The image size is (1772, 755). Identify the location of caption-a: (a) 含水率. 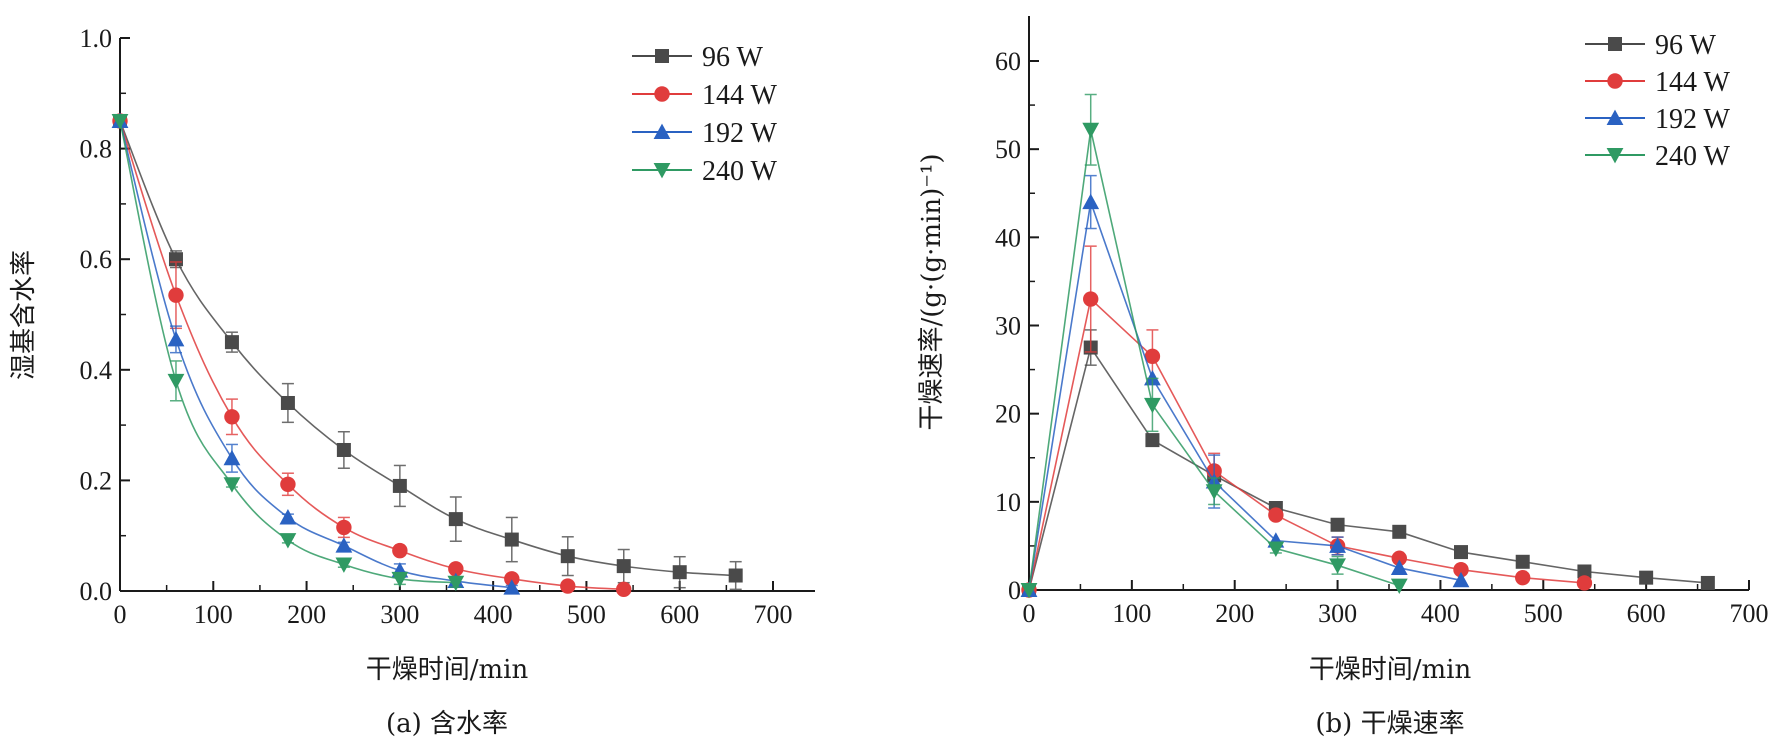
(447, 724).